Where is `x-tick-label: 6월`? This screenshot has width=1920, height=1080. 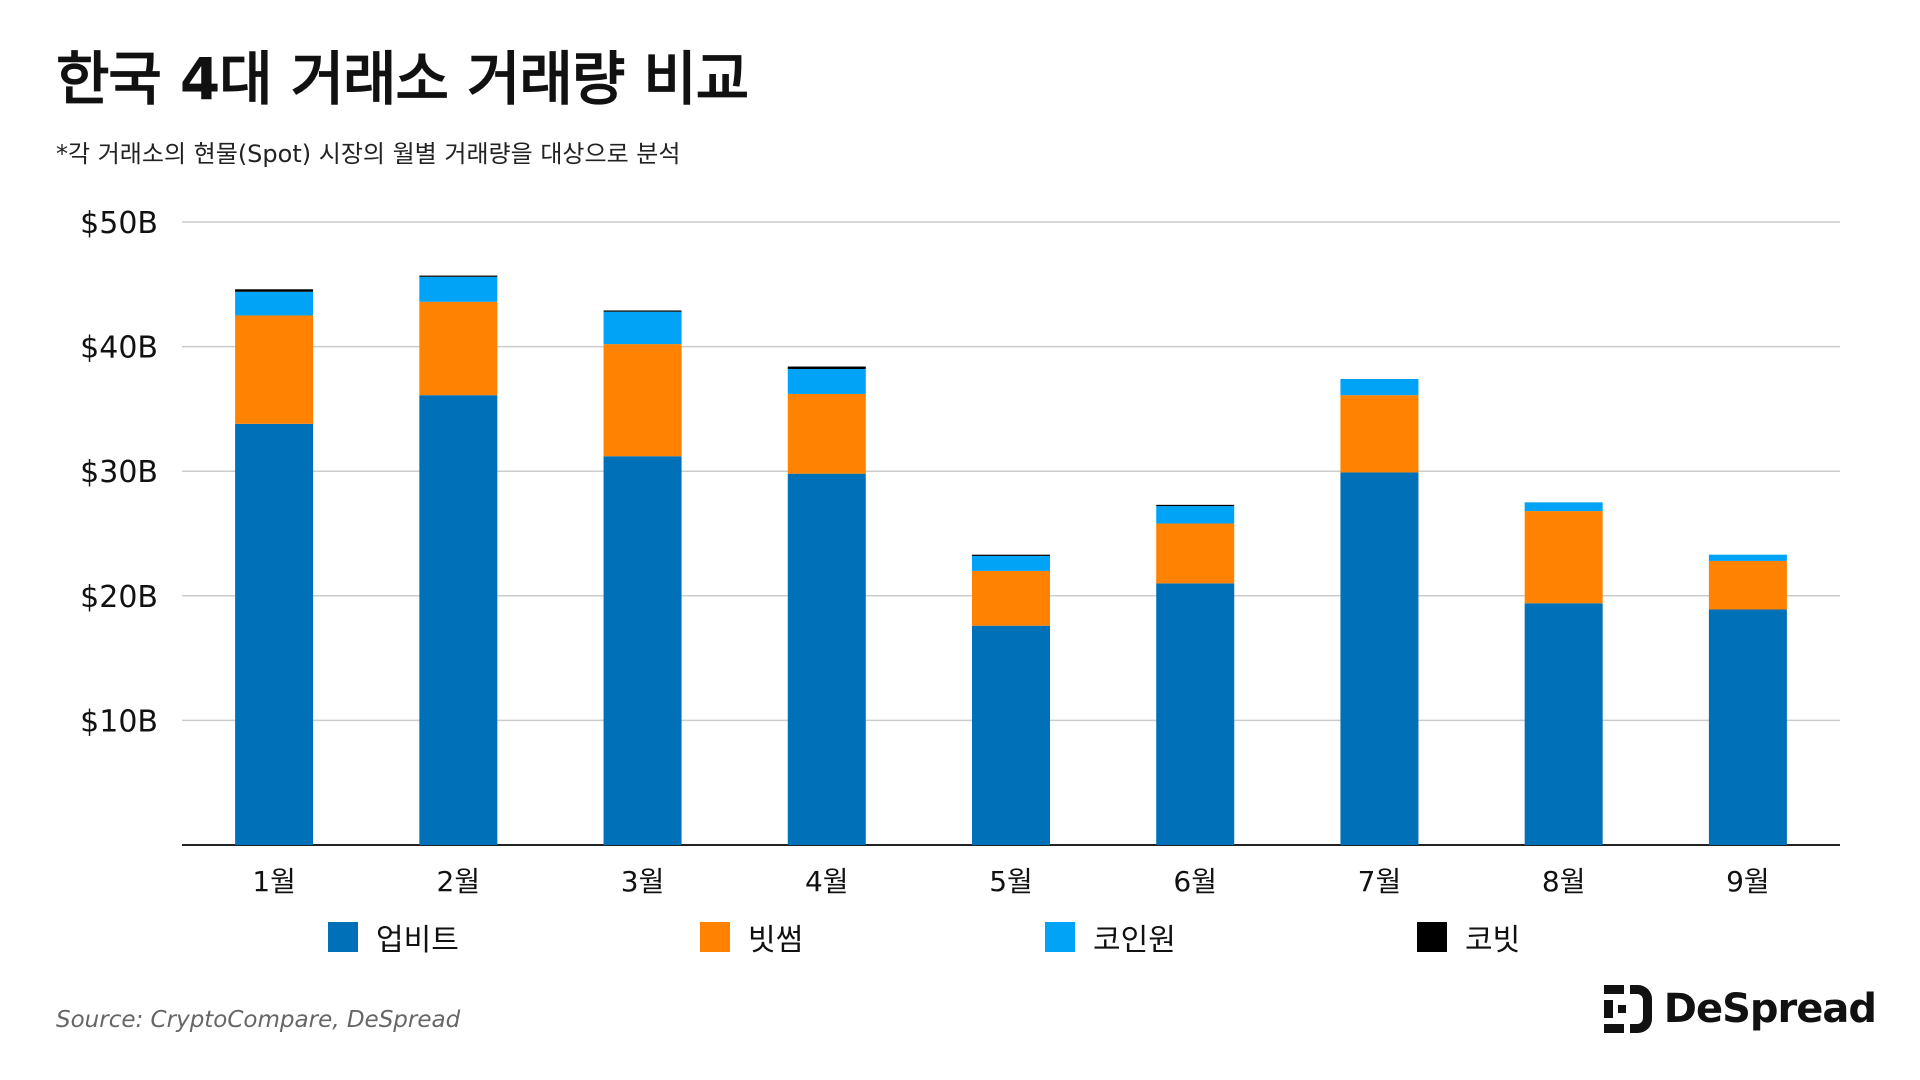 x-tick-label: 6월 is located at coordinates (1195, 881).